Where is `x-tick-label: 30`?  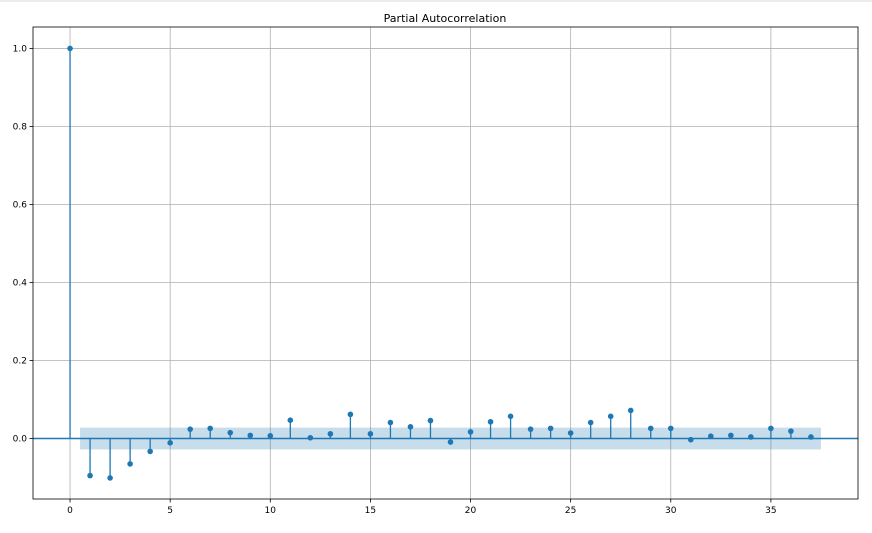 x-tick-label: 30 is located at coordinates (671, 511).